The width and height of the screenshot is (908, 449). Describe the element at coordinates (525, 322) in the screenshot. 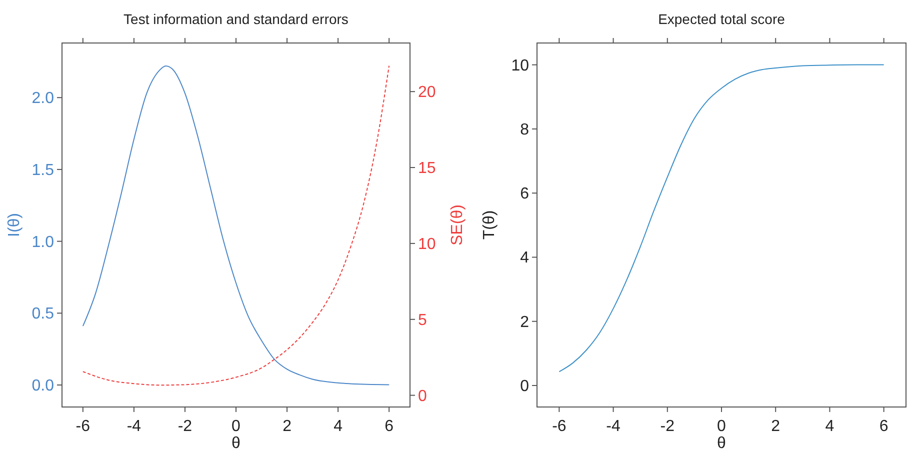

I see `y-tick-label: 2` at that location.